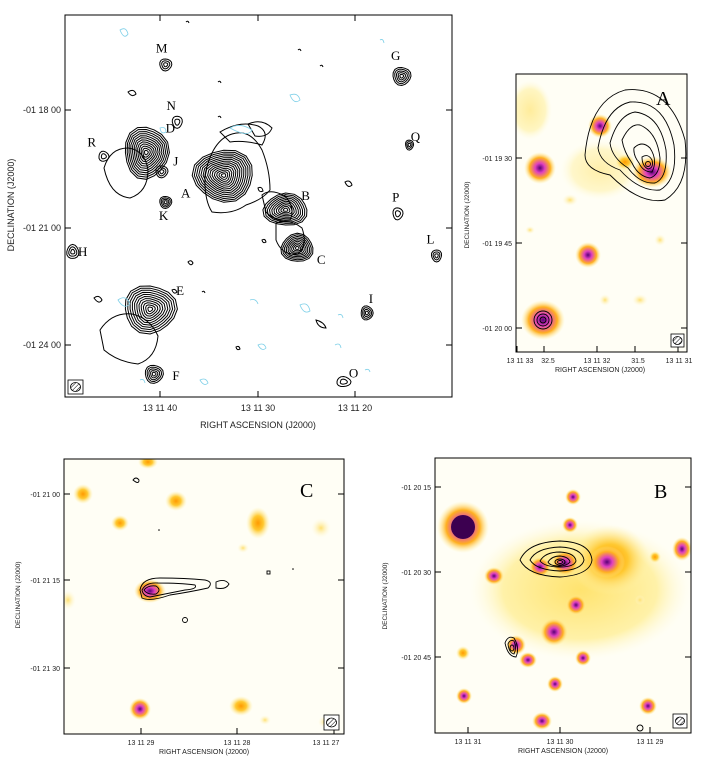 This screenshot has height=763, width=708. Describe the element at coordinates (395, 197) in the screenshot. I see `source-label-p: P` at that location.